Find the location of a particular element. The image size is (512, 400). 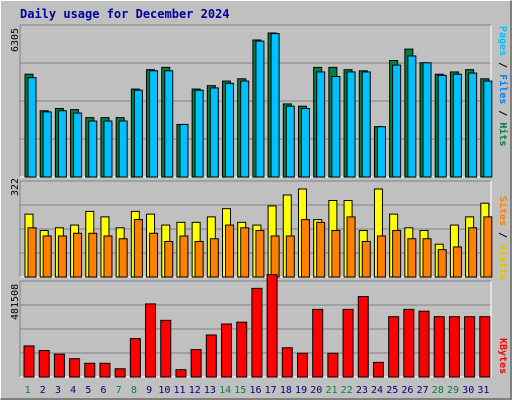

x-tick-label: 4 is located at coordinates (73, 390).